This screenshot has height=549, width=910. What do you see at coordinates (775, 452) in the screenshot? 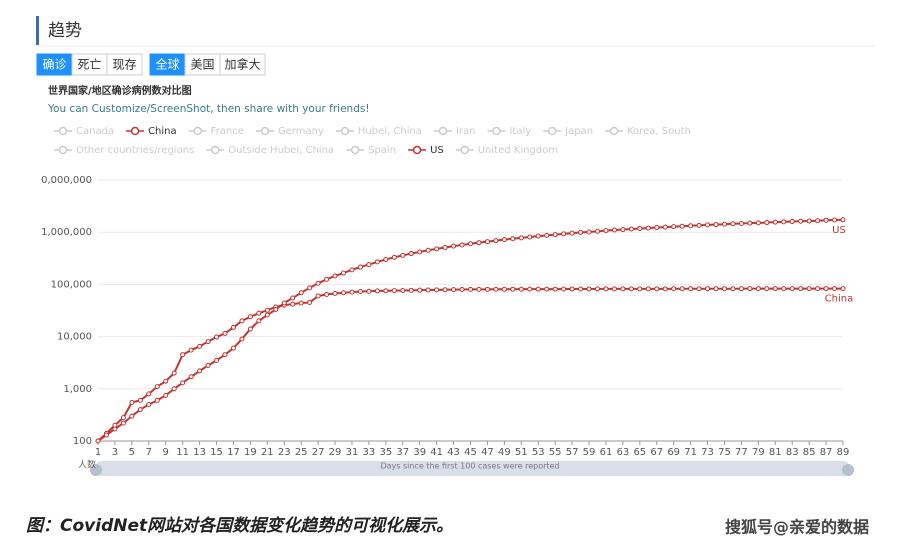
I see `x-tick-label: 81` at bounding box center [775, 452].